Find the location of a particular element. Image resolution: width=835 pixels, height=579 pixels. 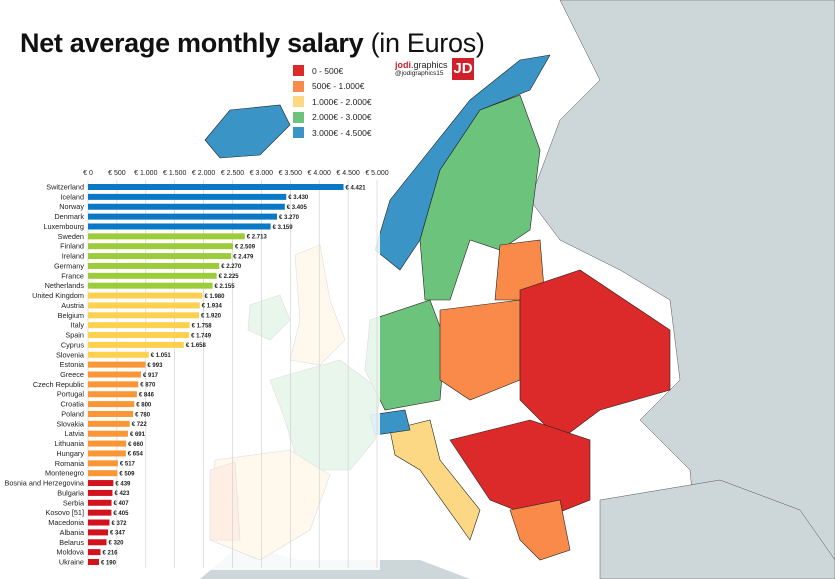

title-sub: (in Euros) is located at coordinates (427, 43).